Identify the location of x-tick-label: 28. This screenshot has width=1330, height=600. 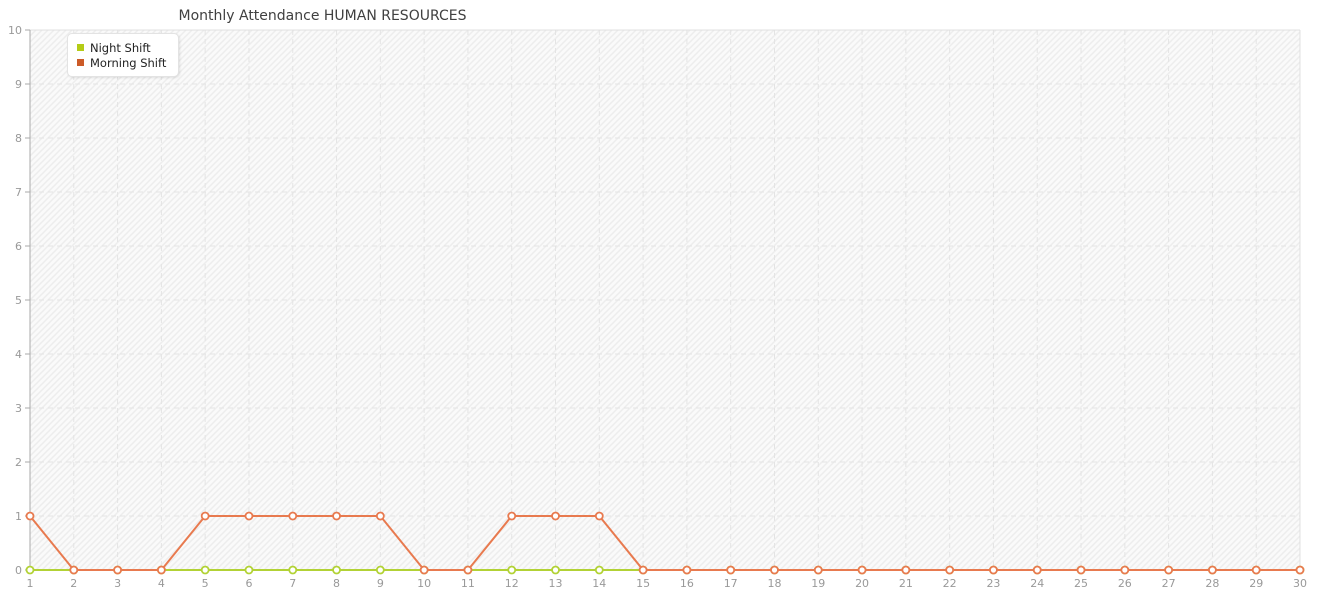
(1212, 583).